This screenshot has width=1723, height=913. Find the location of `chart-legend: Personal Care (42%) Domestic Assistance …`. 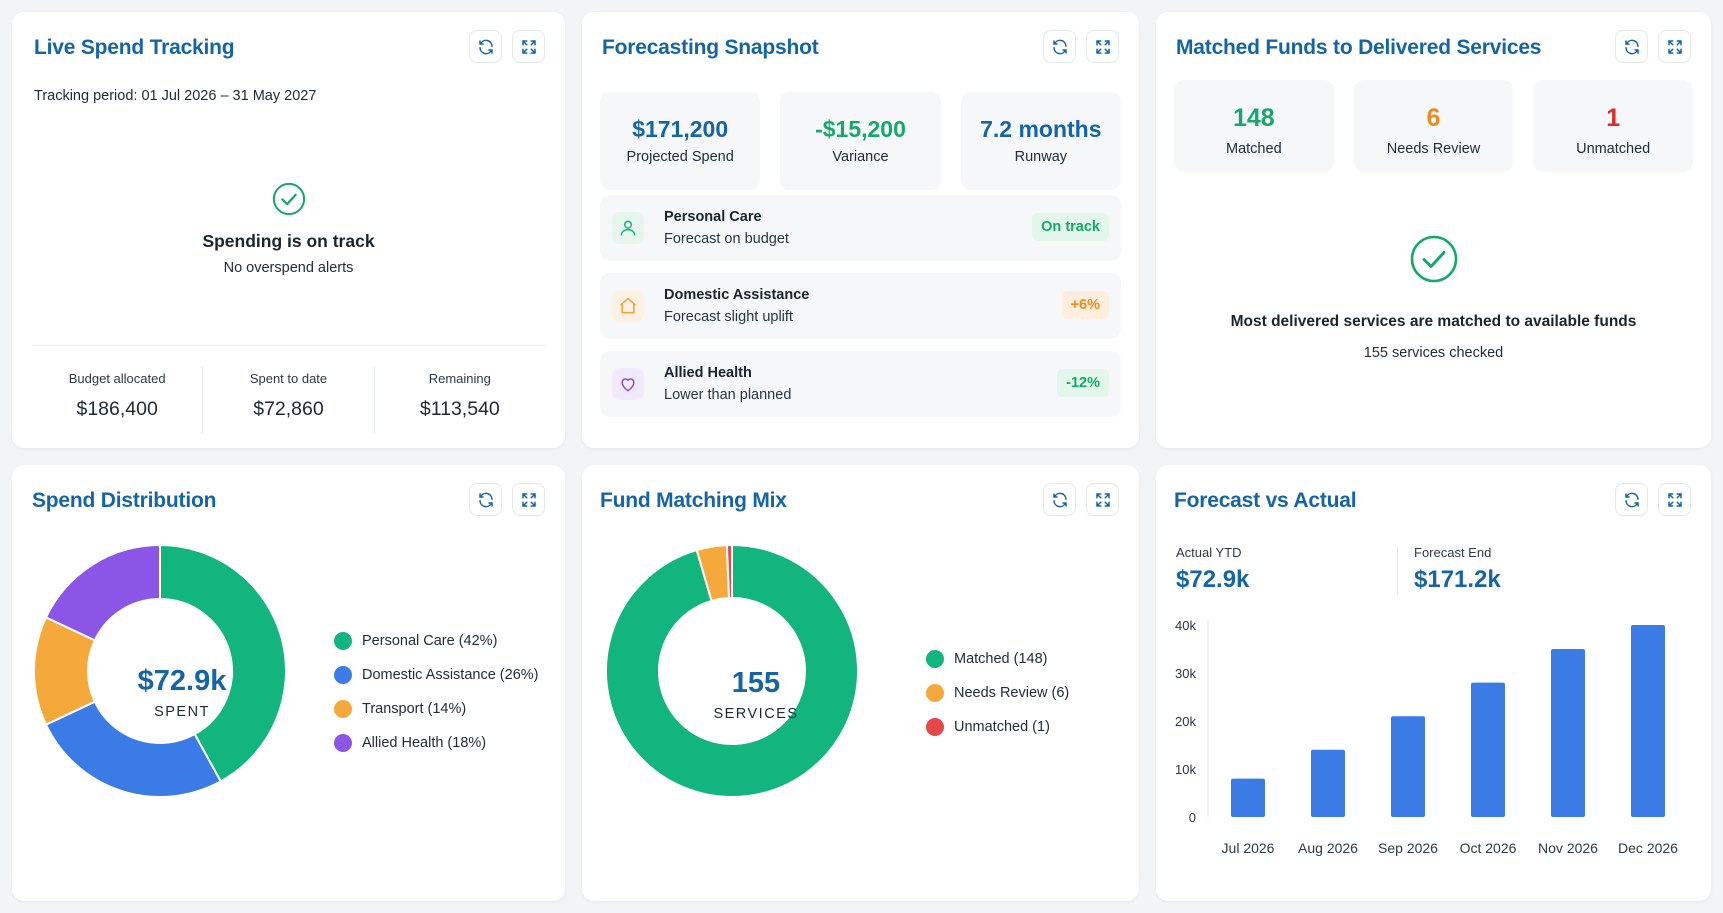

chart-legend: Personal Care (42%) Domestic Assistance … is located at coordinates (436, 692).